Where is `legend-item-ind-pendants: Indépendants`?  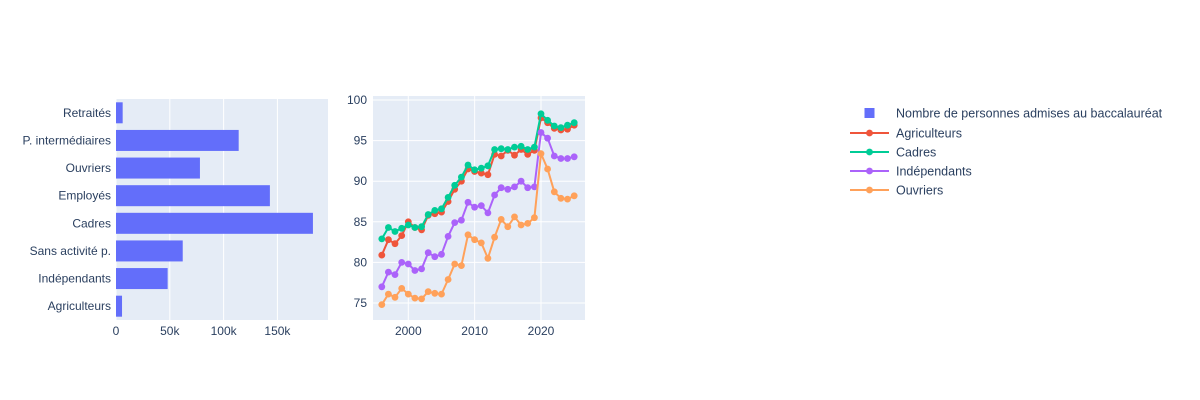
legend-item-ind-pendants: Indépendants is located at coordinates (911, 172).